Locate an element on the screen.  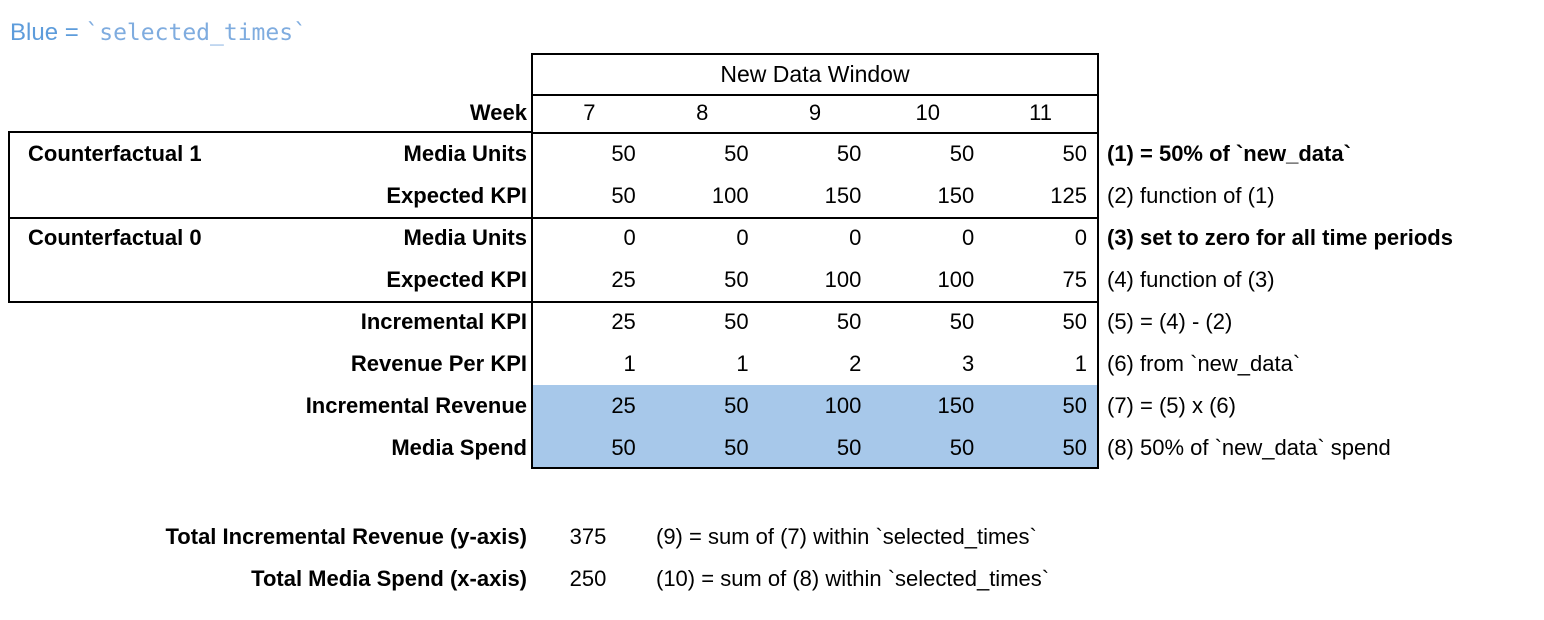
row-label-expected-kpi-cf0: Expected KPI is located at coordinates (456, 279).